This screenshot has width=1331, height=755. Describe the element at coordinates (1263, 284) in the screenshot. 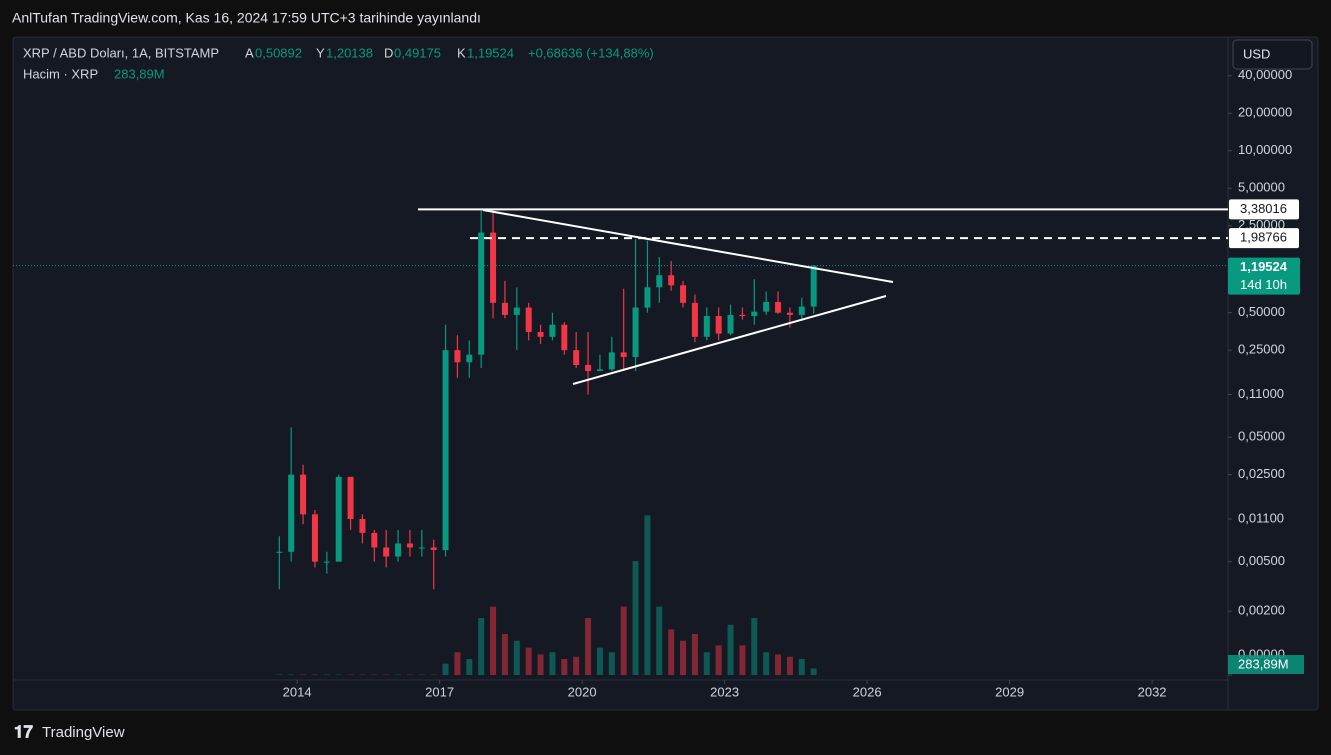

I see `countdown-label: 14d 10h` at that location.